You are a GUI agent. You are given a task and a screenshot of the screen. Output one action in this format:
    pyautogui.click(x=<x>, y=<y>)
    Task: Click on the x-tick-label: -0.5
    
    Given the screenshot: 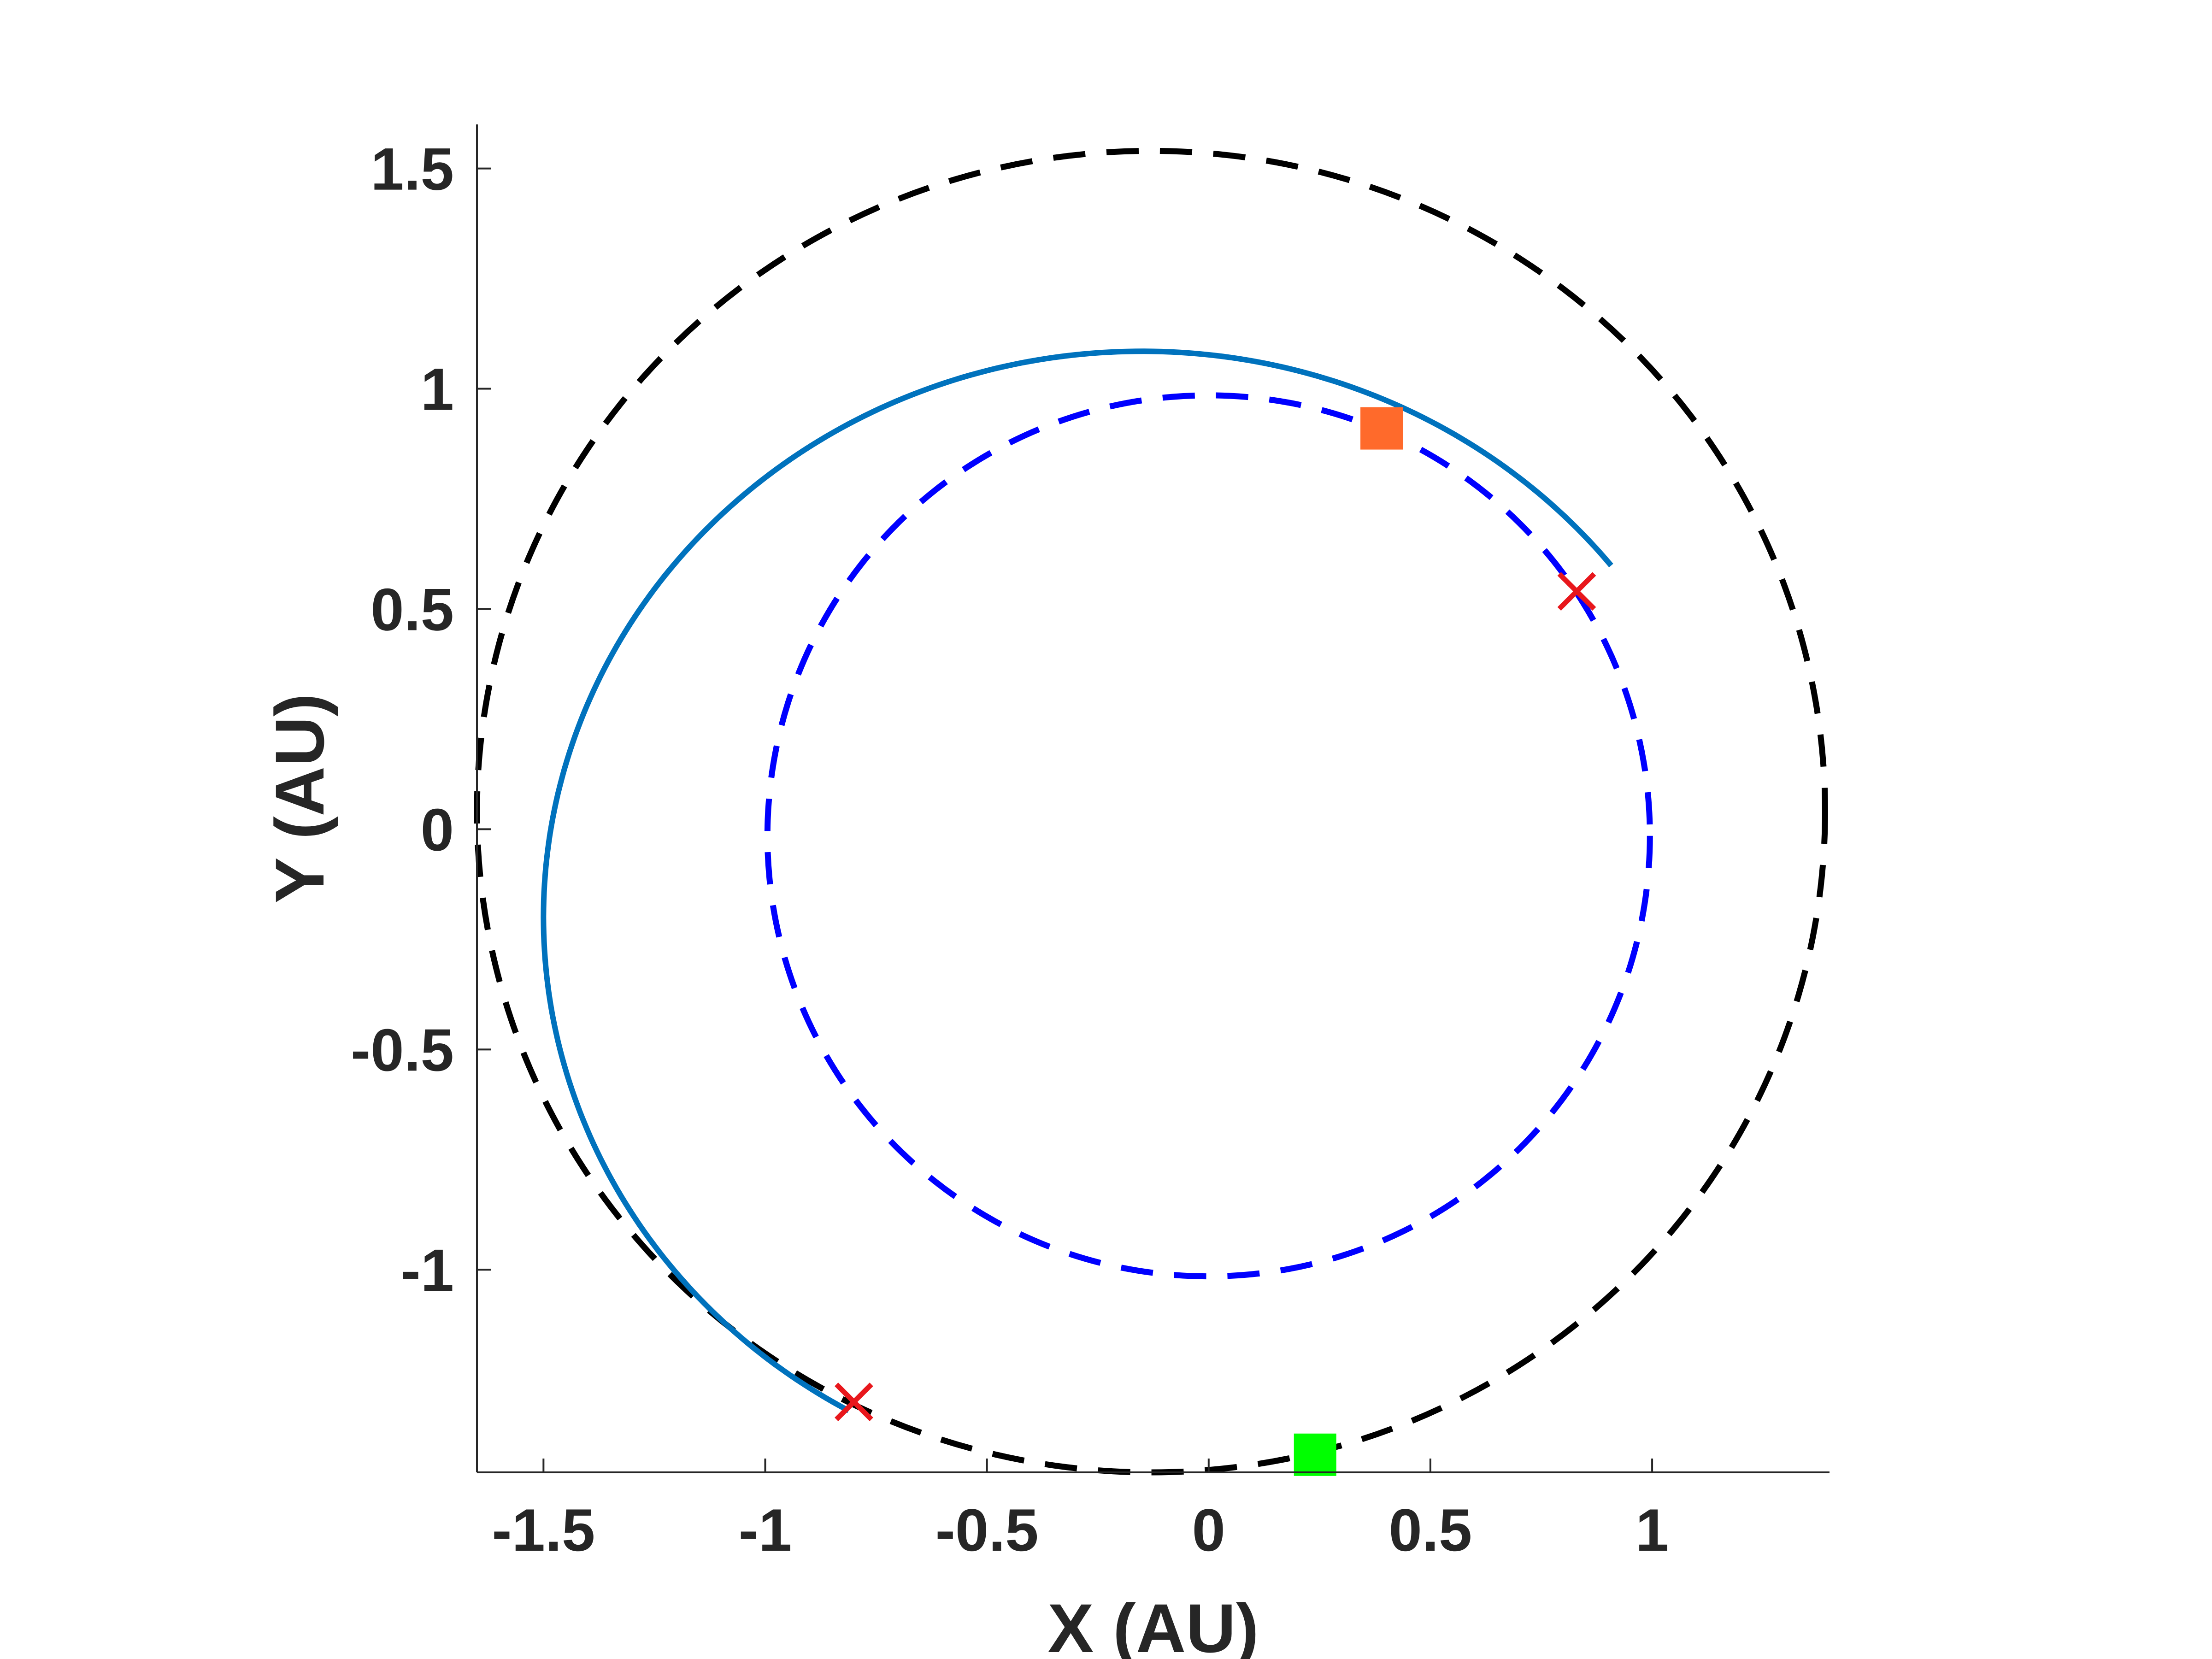 What is the action you would take?
    pyautogui.click(x=987, y=1530)
    